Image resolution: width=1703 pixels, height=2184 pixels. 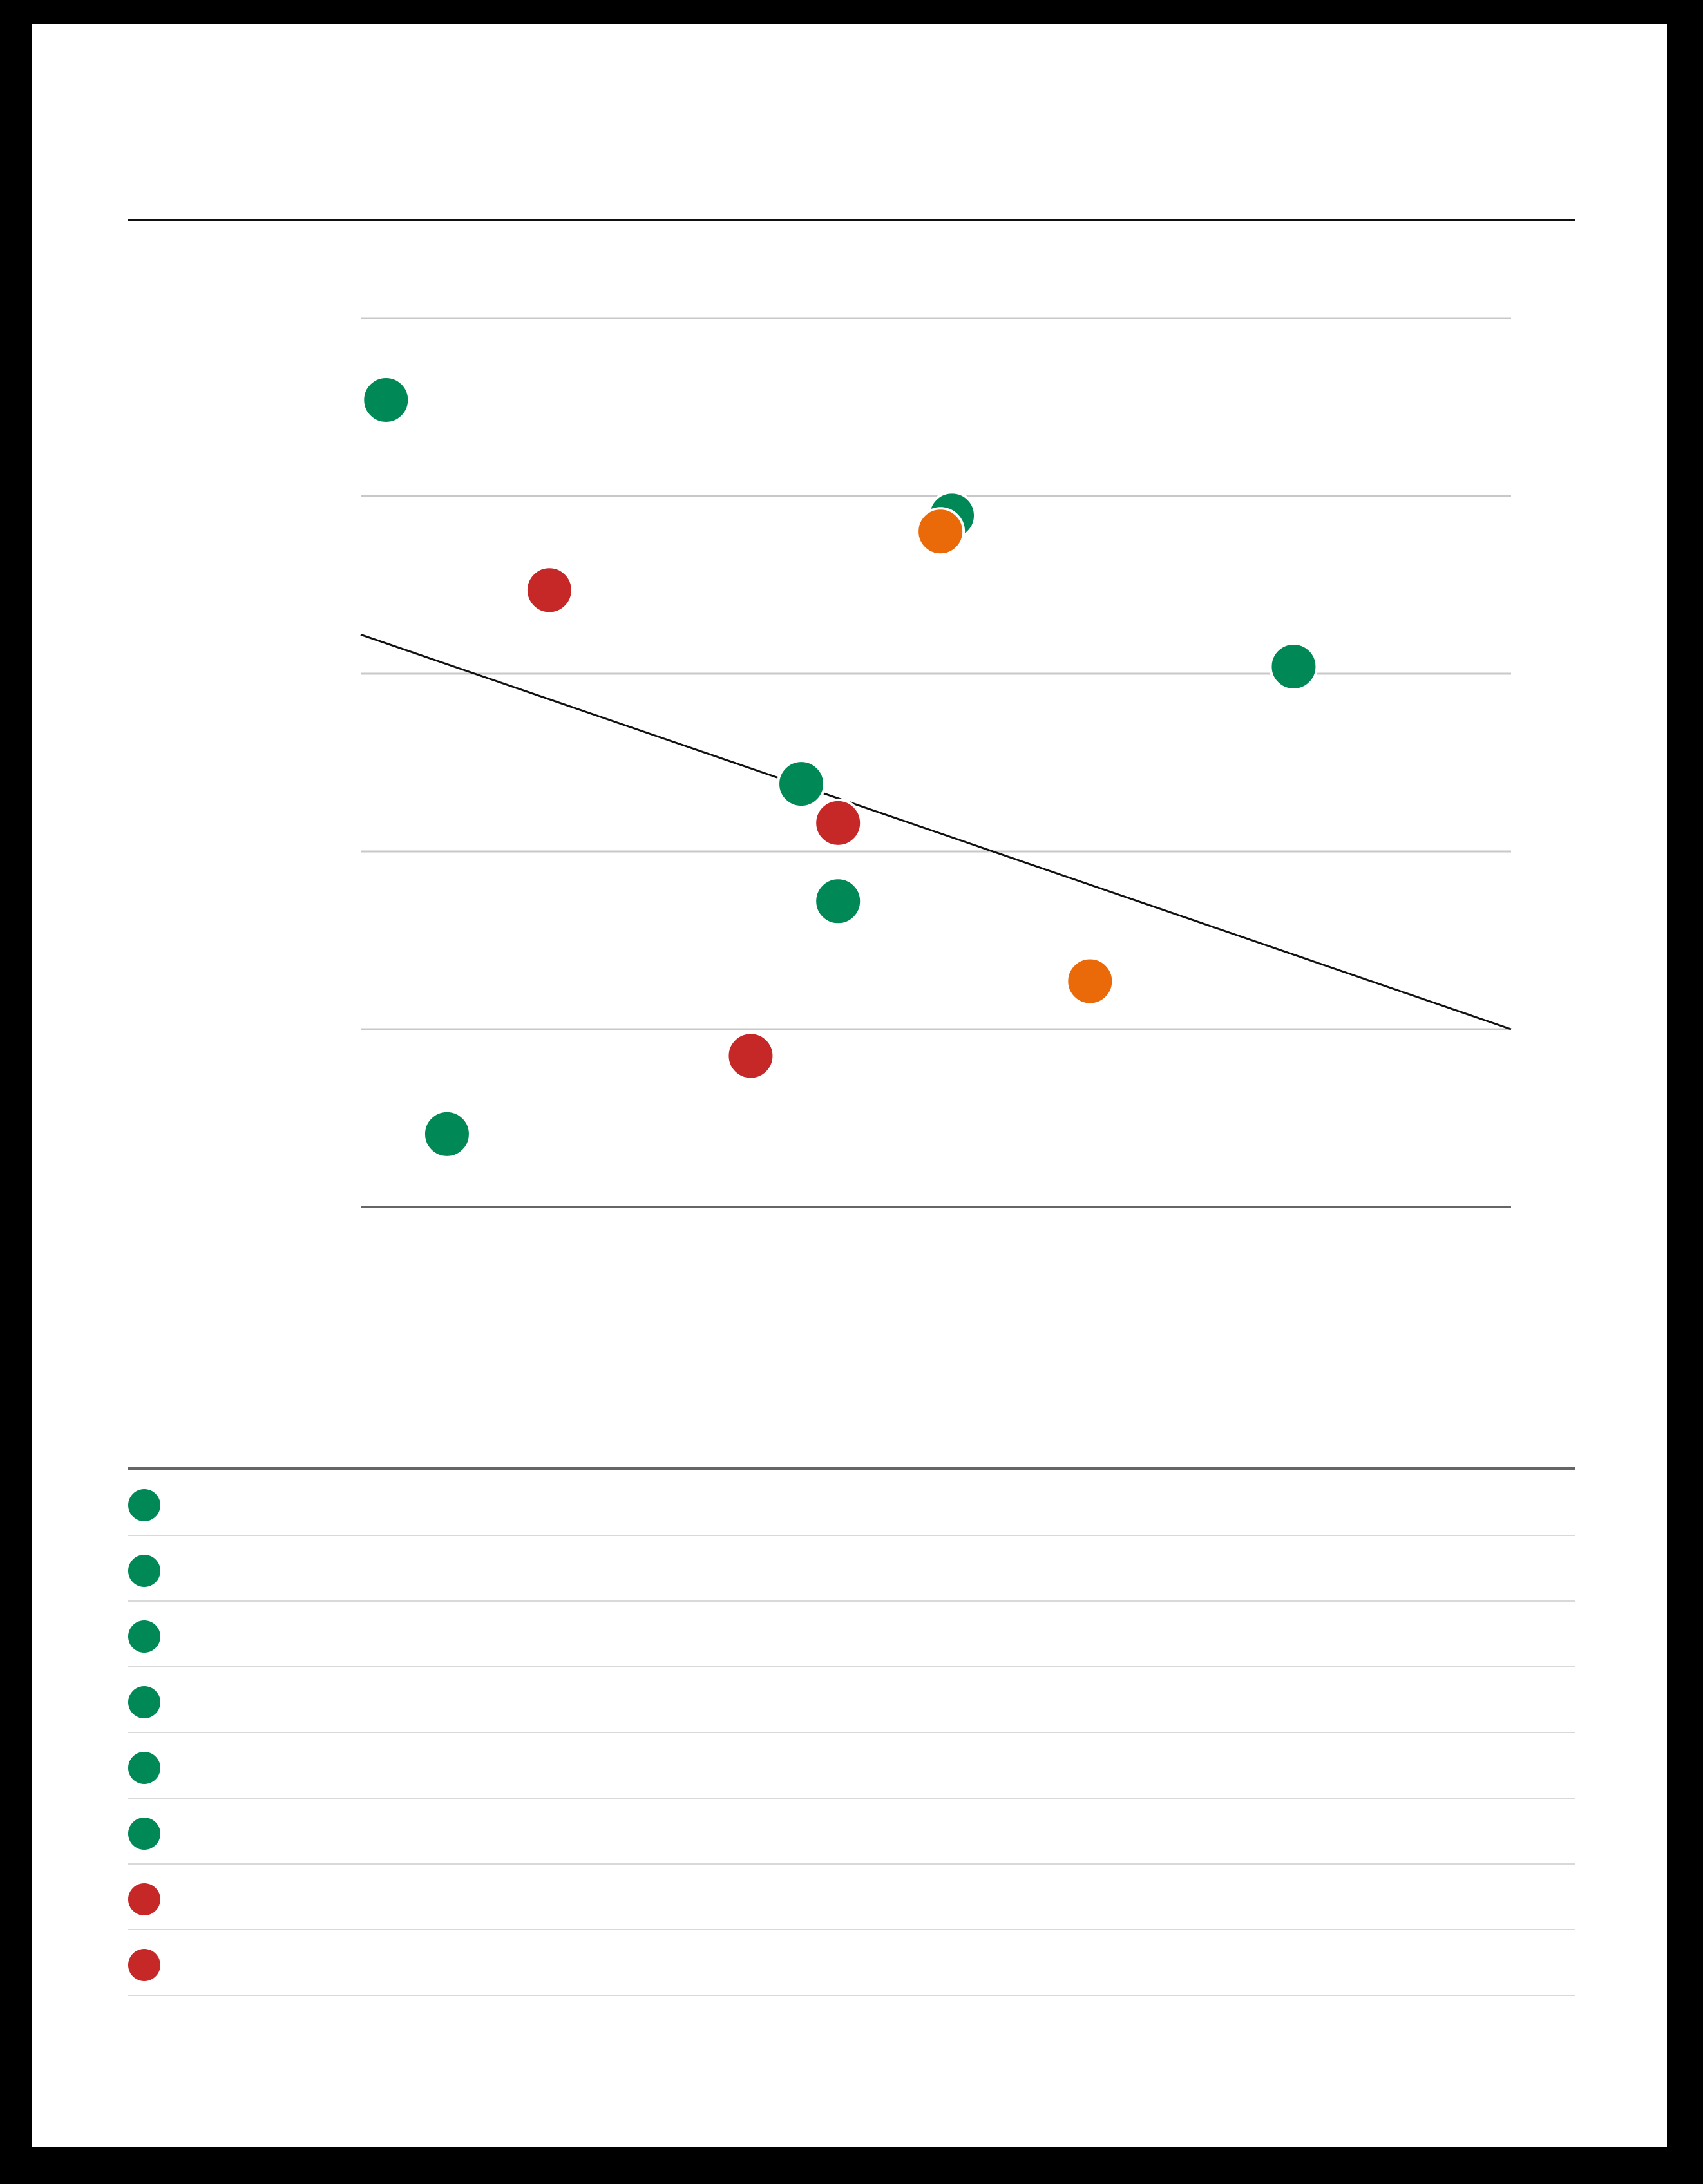 What do you see at coordinates (851, 220) in the screenshot?
I see `header-rule` at bounding box center [851, 220].